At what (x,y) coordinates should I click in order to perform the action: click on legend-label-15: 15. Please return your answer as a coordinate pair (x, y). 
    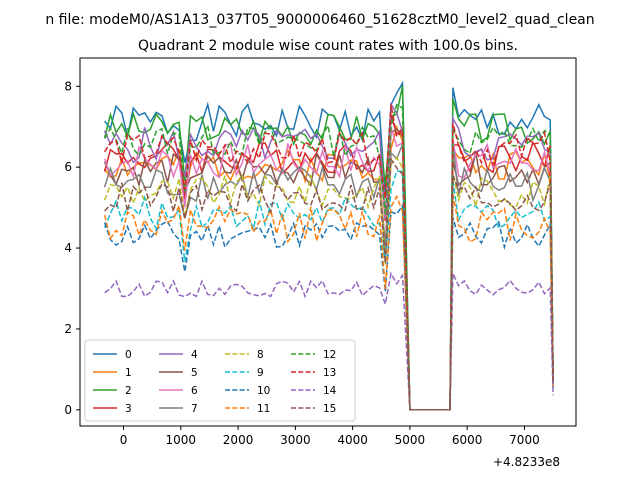
    Looking at the image, I should click on (329, 409).